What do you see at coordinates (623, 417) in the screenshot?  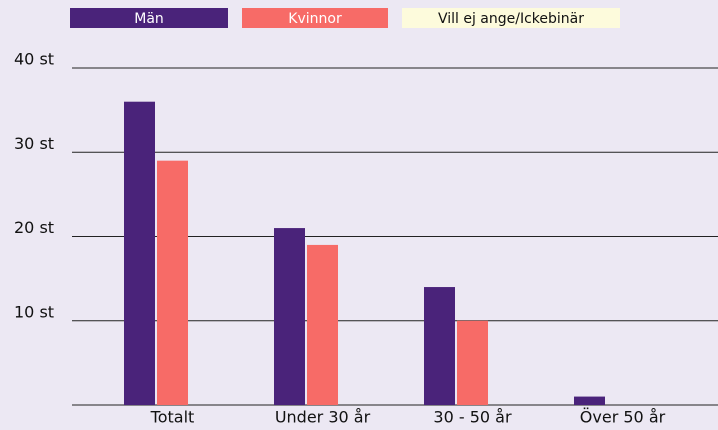 I see `x-tick-label: Över 50 år` at bounding box center [623, 417].